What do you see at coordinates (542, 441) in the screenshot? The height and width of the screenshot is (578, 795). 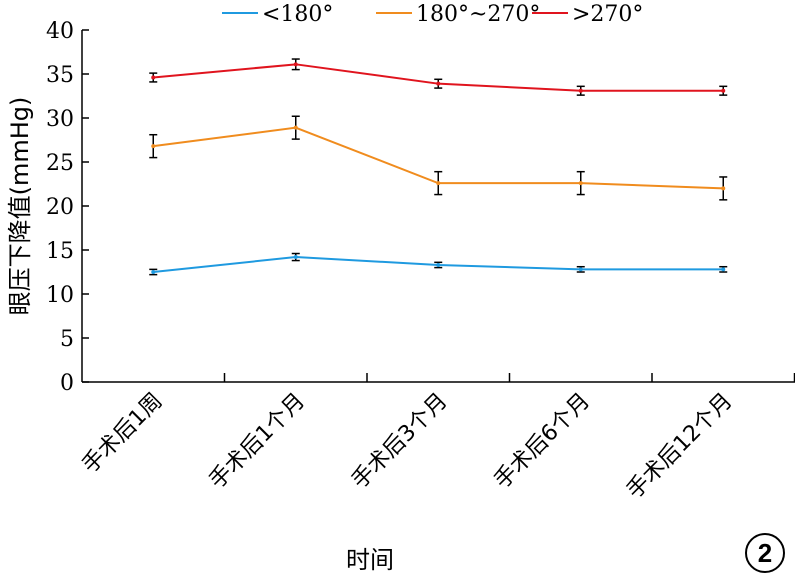 I see `x-tick-label: 手术后6个月` at bounding box center [542, 441].